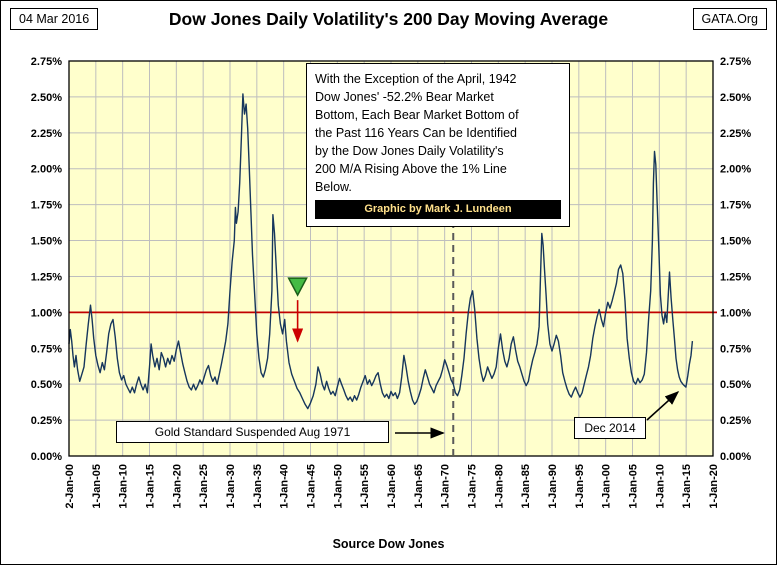 The height and width of the screenshot is (565, 777). I want to click on annotation-line: by the Dow Jones Daily Volatility's, so click(409, 151).